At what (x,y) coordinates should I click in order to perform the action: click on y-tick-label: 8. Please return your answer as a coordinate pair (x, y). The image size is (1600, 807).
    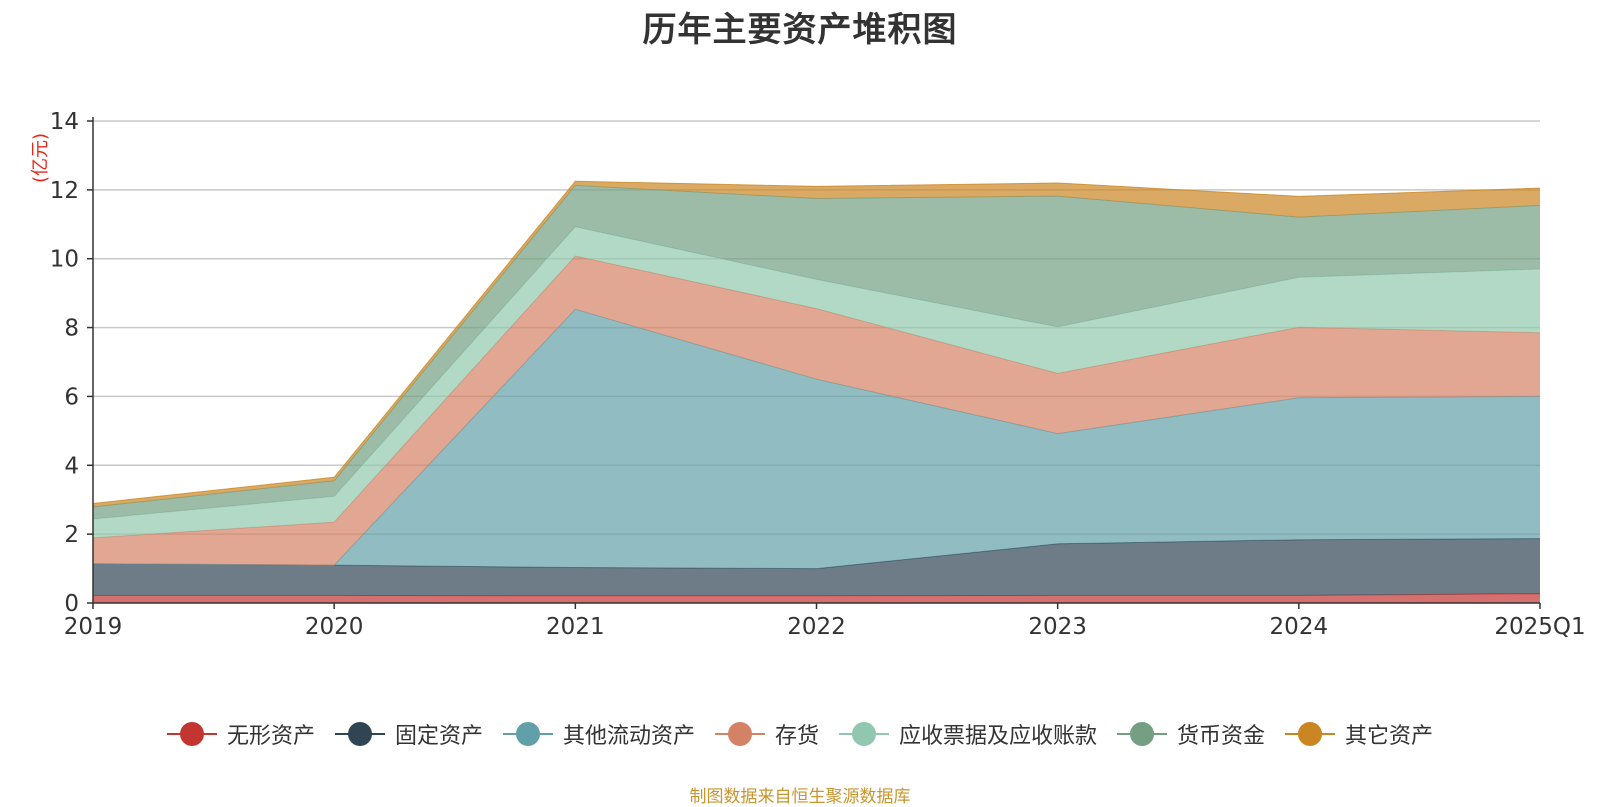
    Looking at the image, I should click on (71, 329).